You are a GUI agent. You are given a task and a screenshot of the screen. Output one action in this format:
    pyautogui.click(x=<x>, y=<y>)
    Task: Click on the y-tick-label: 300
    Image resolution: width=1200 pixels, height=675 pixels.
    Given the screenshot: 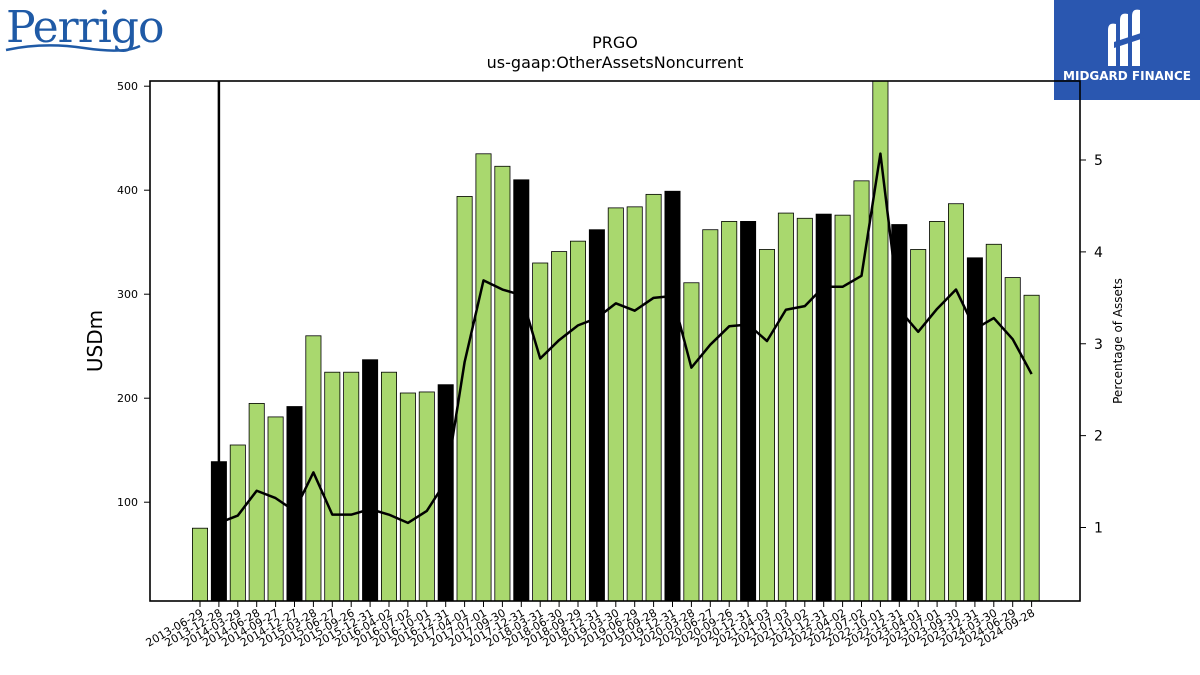 What is the action you would take?
    pyautogui.click(x=127, y=294)
    